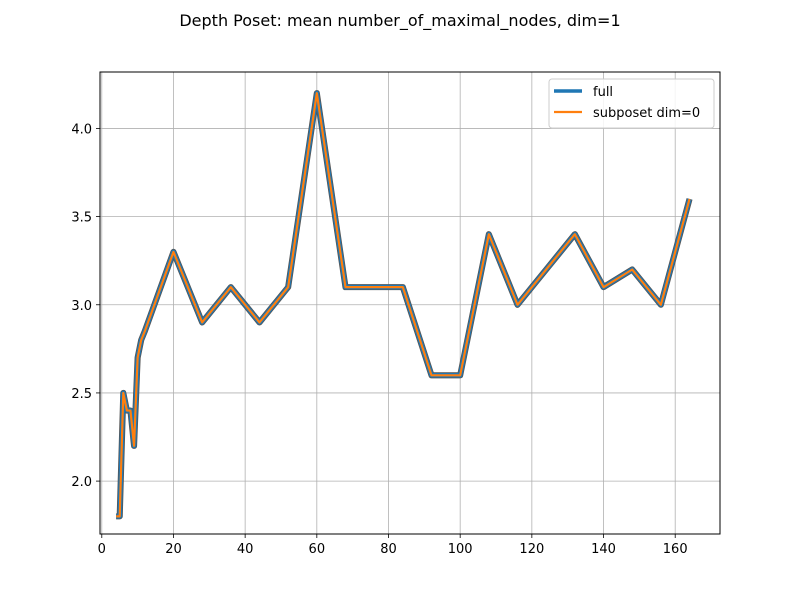  Describe the element at coordinates (81, 218) in the screenshot. I see `y-tick-label: 3.5` at that location.